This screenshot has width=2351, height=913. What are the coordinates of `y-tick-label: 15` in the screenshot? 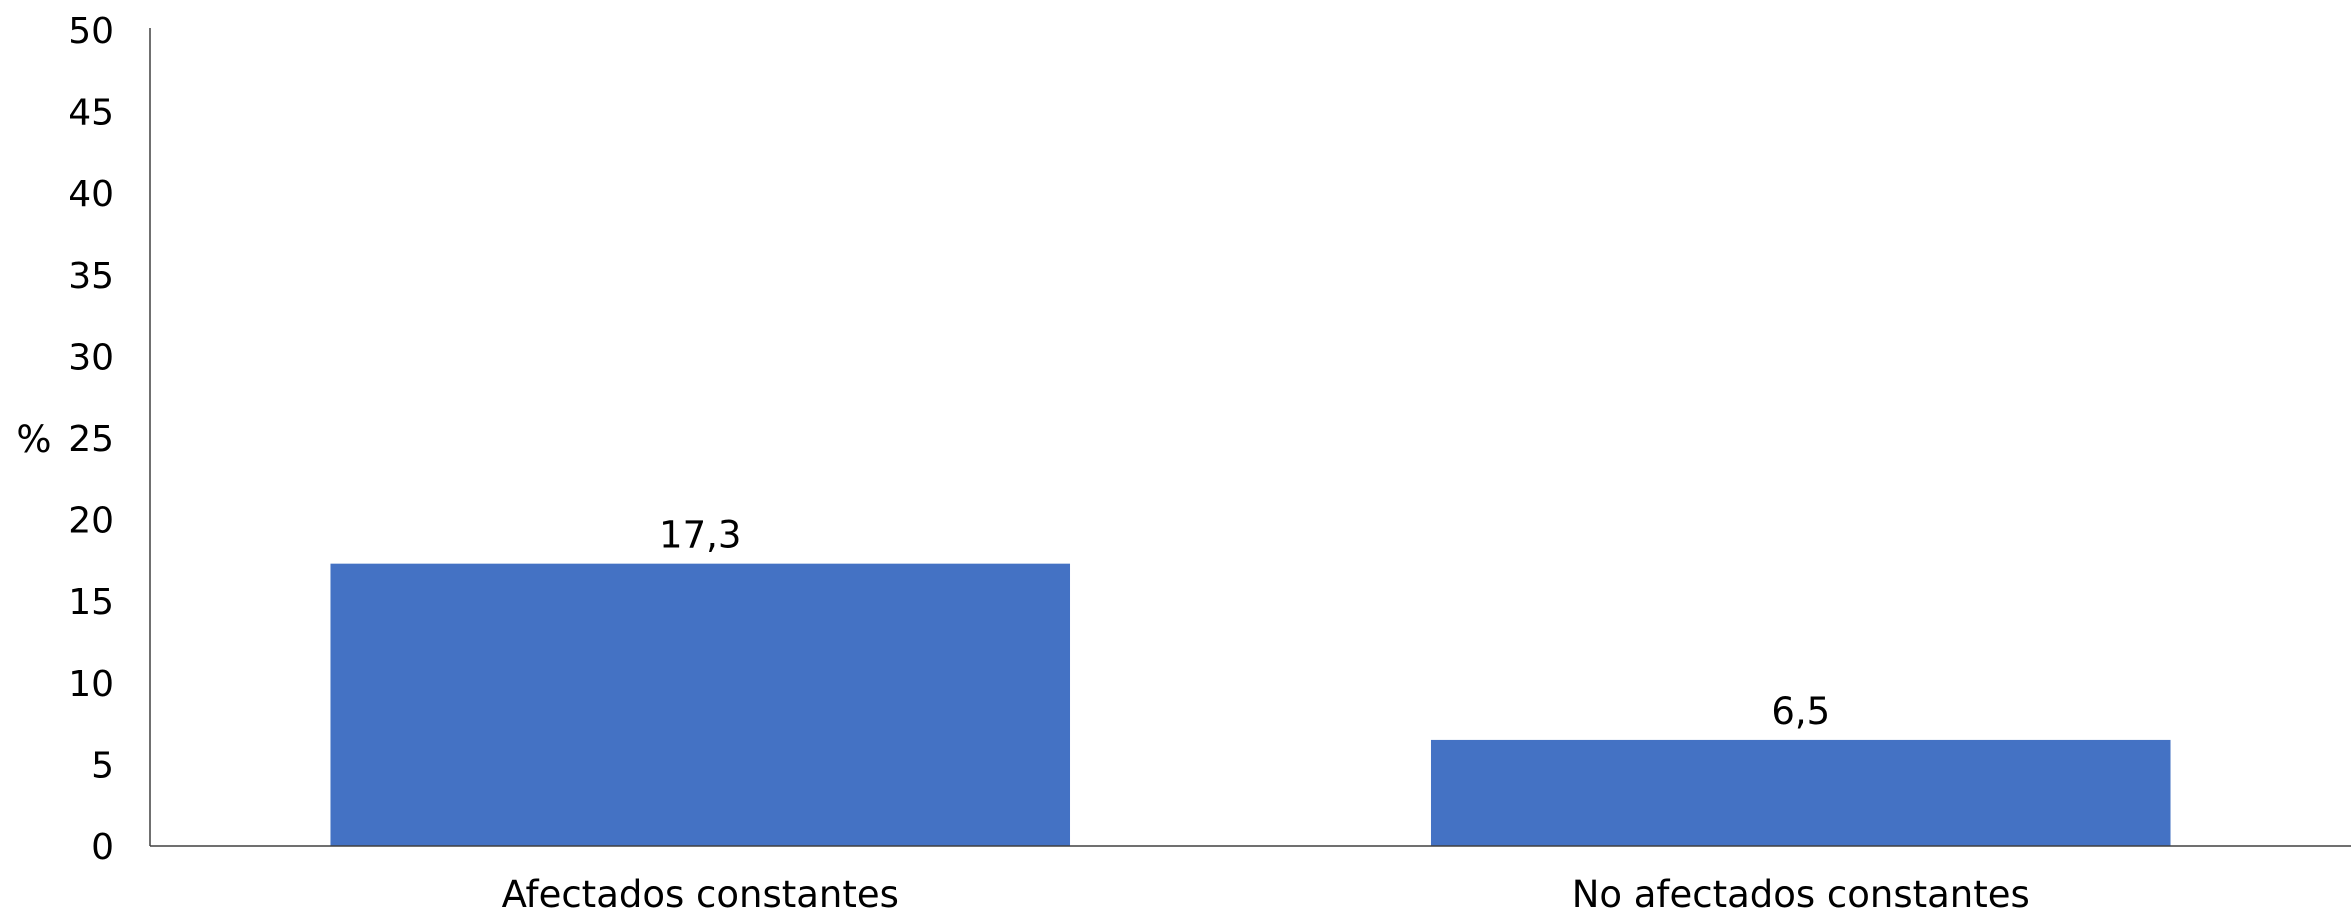 It's located at (91, 602).